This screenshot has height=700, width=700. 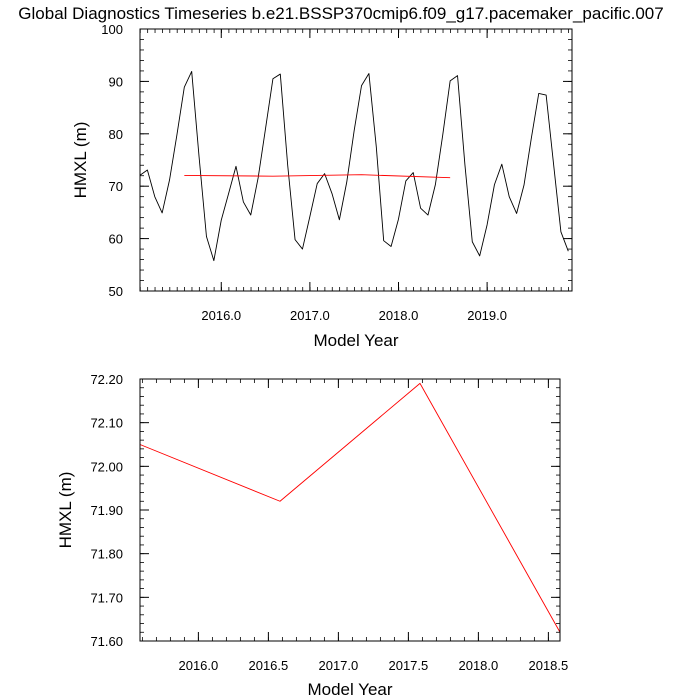 I want to click on x-tick-label: 2017.5, so click(x=408, y=665).